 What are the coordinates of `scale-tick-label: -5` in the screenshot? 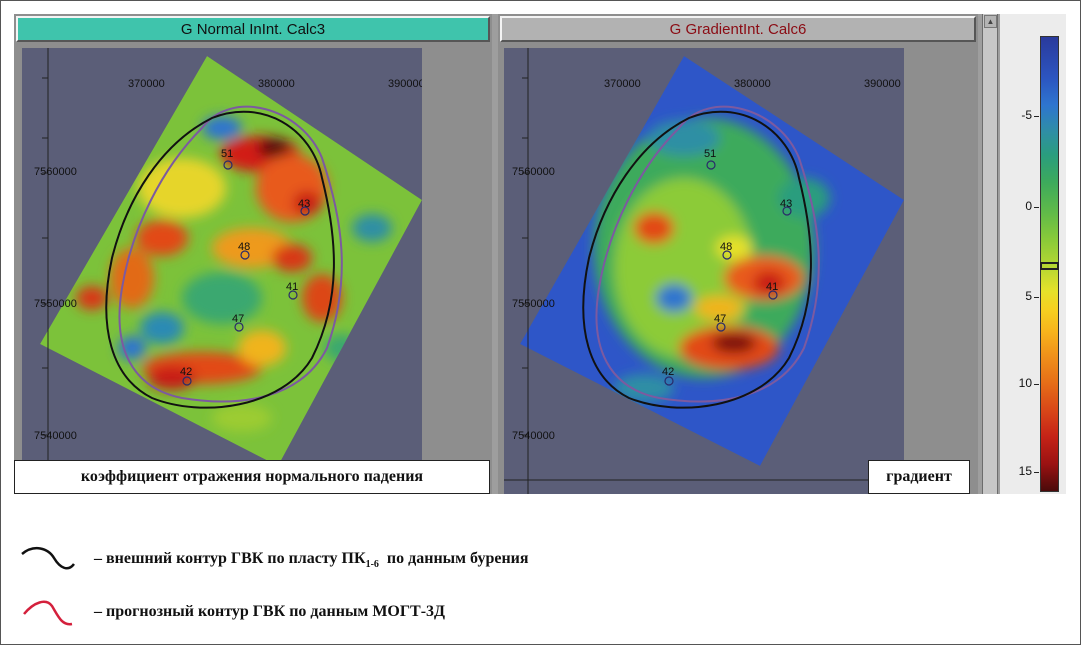 It's located at (1026, 115).